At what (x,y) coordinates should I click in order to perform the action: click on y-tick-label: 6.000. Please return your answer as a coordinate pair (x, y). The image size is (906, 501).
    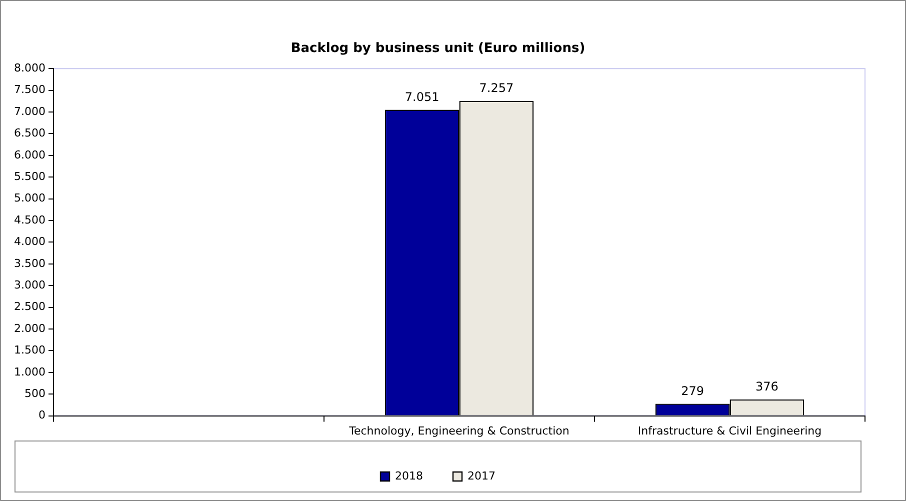
    Looking at the image, I should click on (30, 155).